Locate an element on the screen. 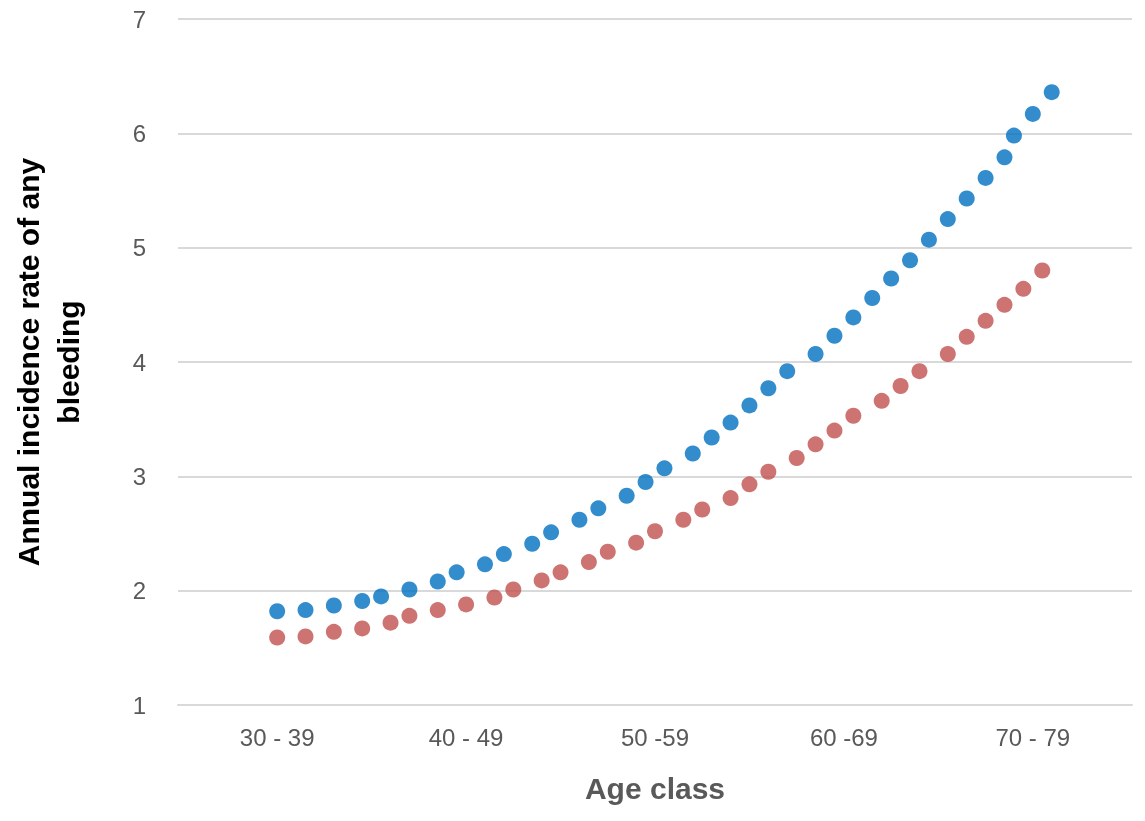 This screenshot has width=1145, height=821. y-axis-title: Annual incidence rate of any bleeding is located at coordinates (48, 362).